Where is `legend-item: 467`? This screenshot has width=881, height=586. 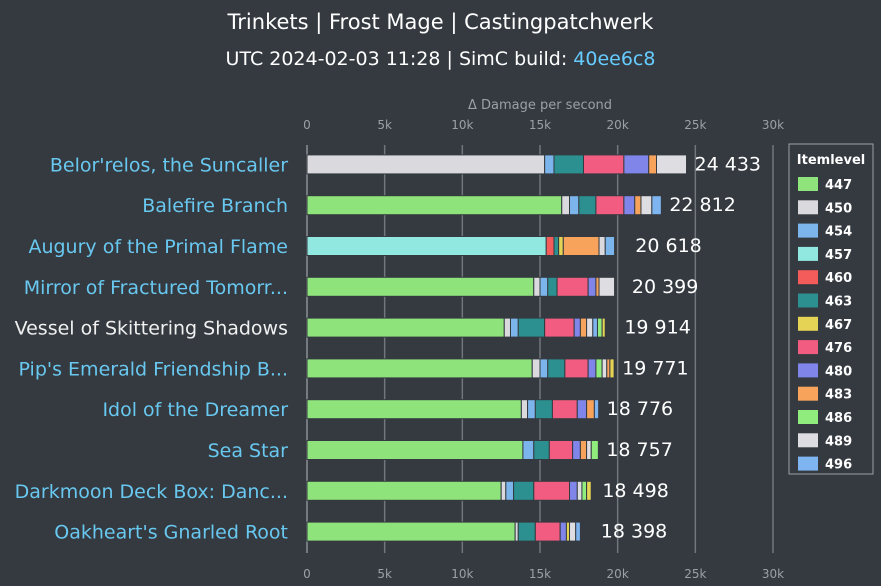 legend-item: 467 is located at coordinates (825, 324).